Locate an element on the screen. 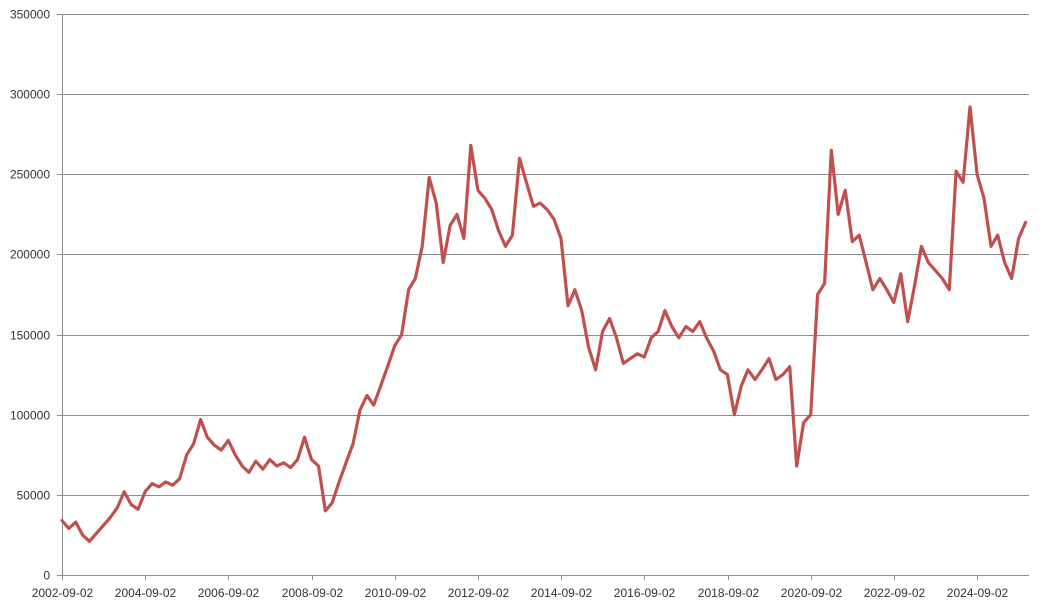 The width and height of the screenshot is (1043, 609). x-tick-label: 2022-09-02 is located at coordinates (895, 593).